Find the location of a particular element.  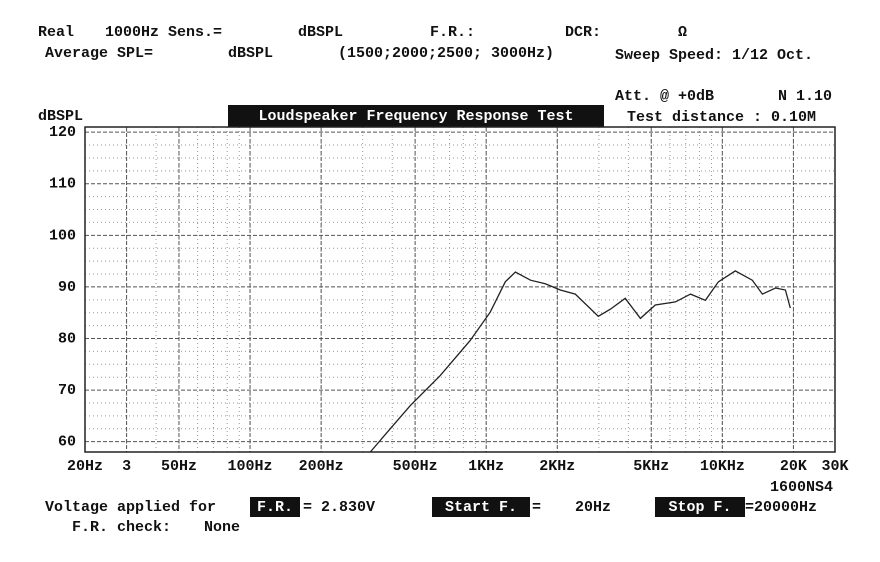

x-tick-label: 500Hz is located at coordinates (415, 466).